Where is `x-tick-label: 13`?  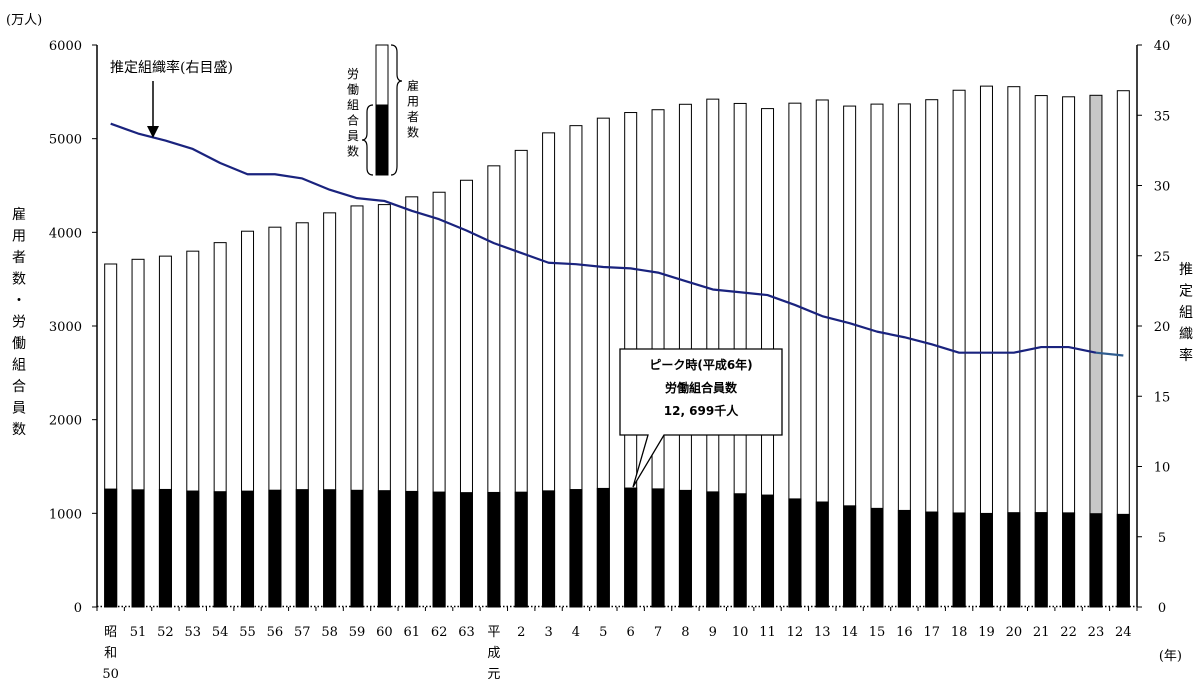
x-tick-label: 13 is located at coordinates (822, 632).